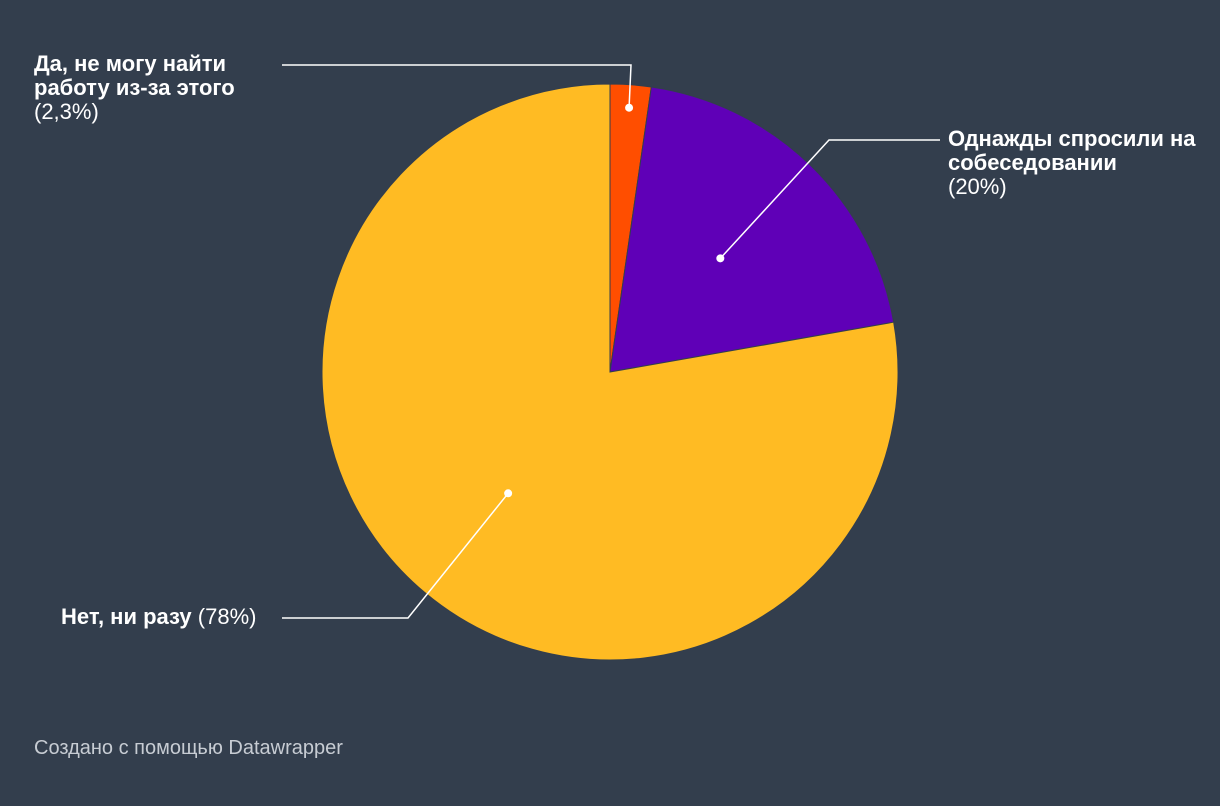 The height and width of the screenshot is (806, 1220). I want to click on slice-label-name: Нет, ни разу, so click(126, 616).